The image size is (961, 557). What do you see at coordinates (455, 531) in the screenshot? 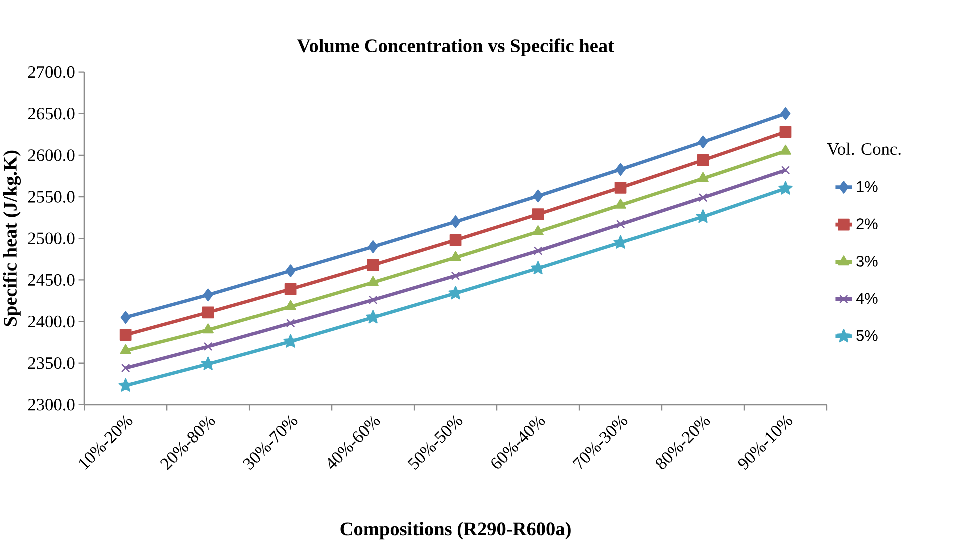
I see `x-axis-title: Compositions (R290-R600a)` at bounding box center [455, 531].